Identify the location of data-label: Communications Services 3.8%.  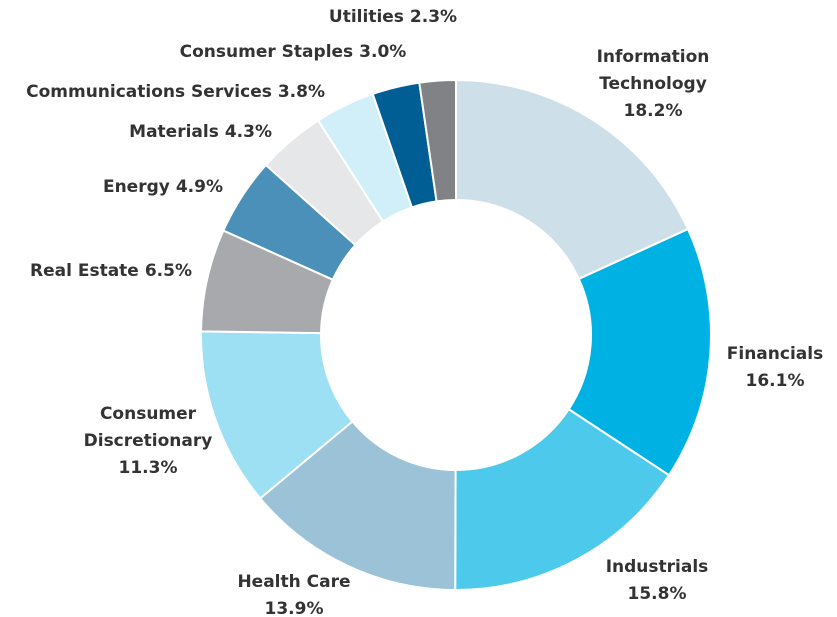
(175, 92).